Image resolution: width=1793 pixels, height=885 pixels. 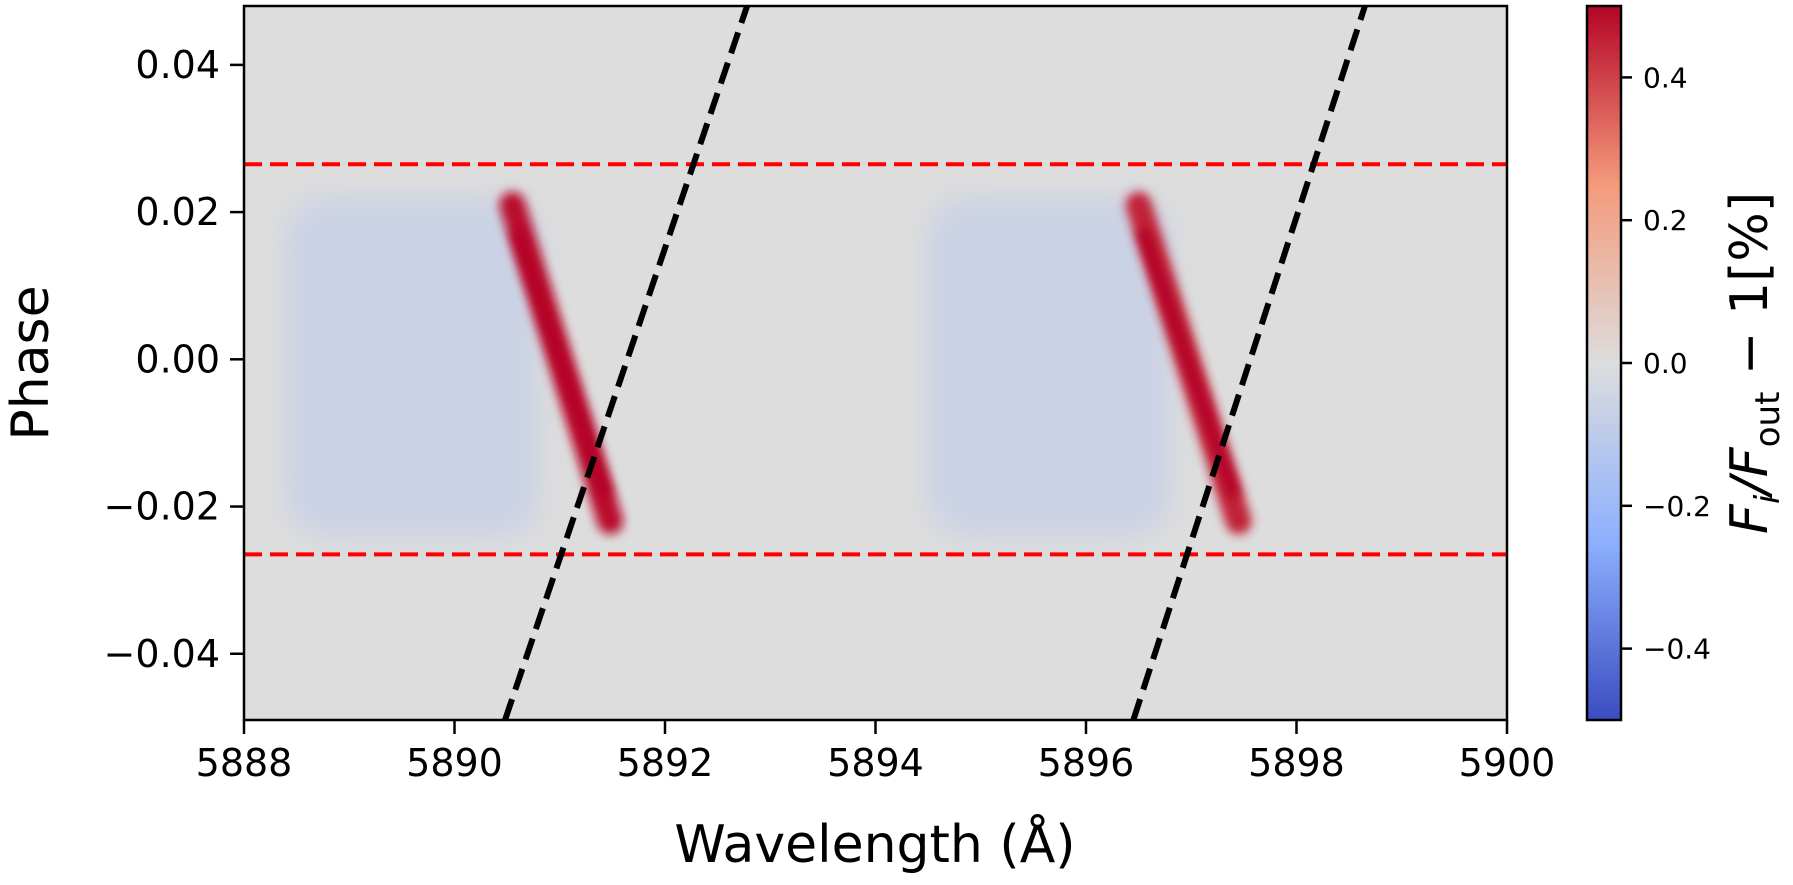 I want to click on x-tick-label: 5892, so click(x=665, y=763).